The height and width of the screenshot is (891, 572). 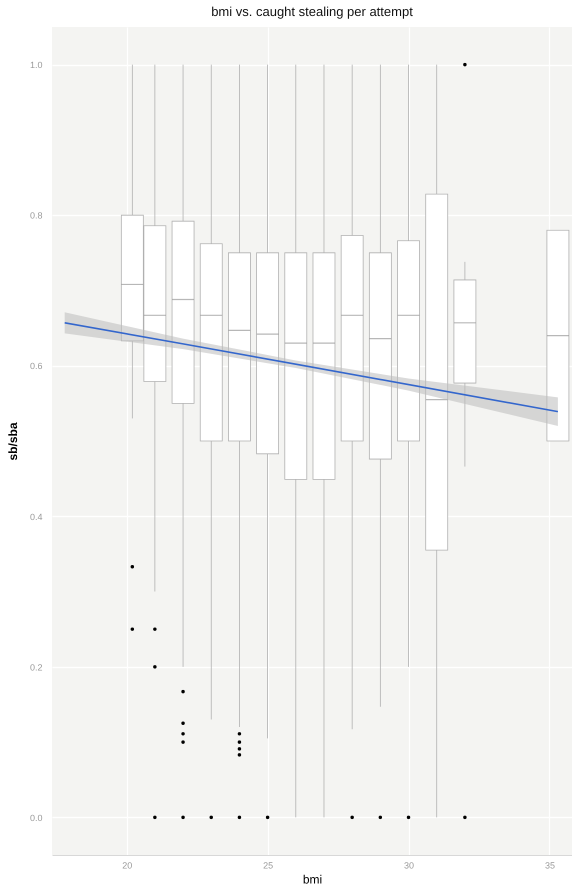 I want to click on y-tick-label: 0.8, so click(x=36, y=215).